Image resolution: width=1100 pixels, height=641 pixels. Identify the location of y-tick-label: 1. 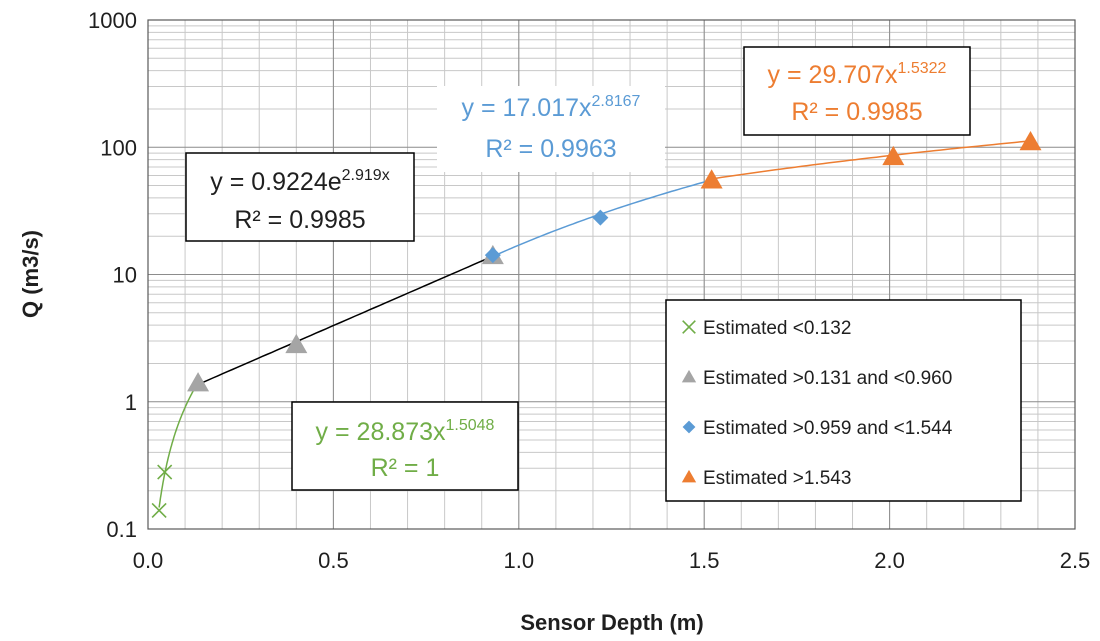
(131, 402).